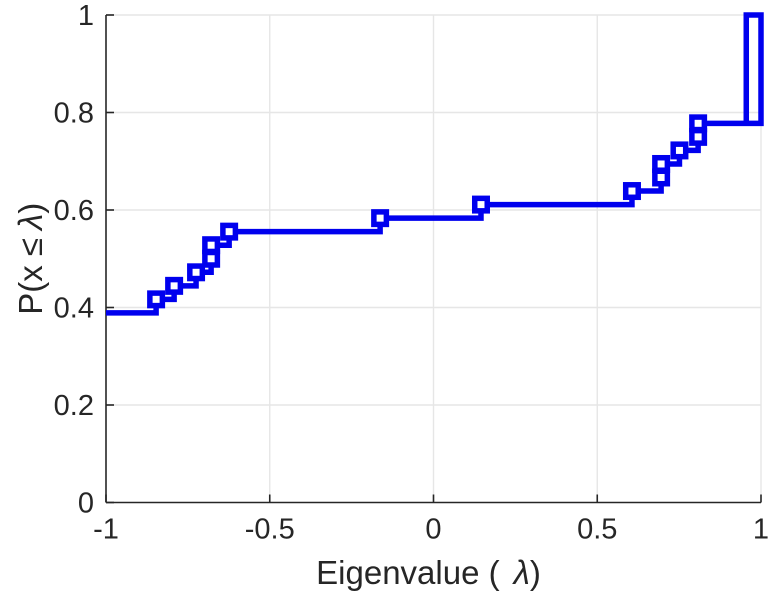 This screenshot has height=600, width=768. I want to click on x-tick-label: -0.5, so click(270, 530).